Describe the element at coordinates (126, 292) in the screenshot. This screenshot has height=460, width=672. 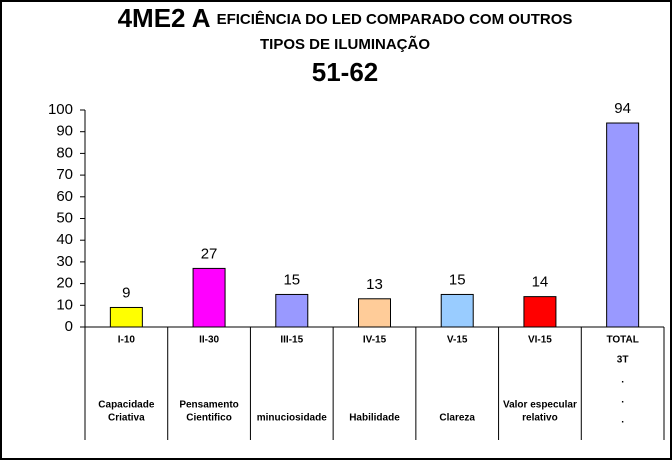
I see `value-label: 9` at that location.